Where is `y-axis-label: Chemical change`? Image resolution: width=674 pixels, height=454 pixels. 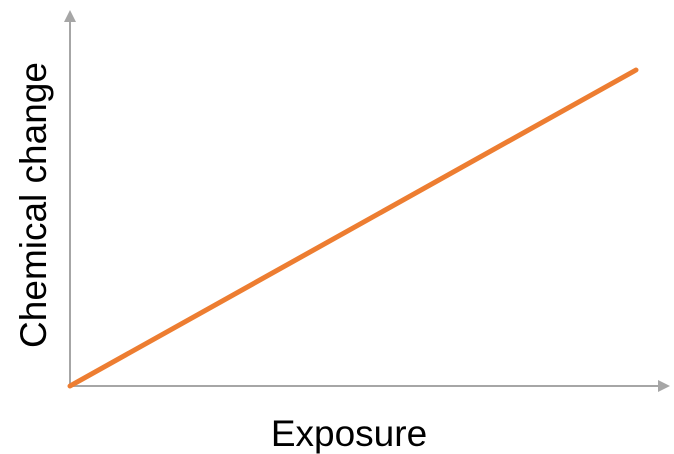 y-axis-label: Chemical change is located at coordinates (33, 205).